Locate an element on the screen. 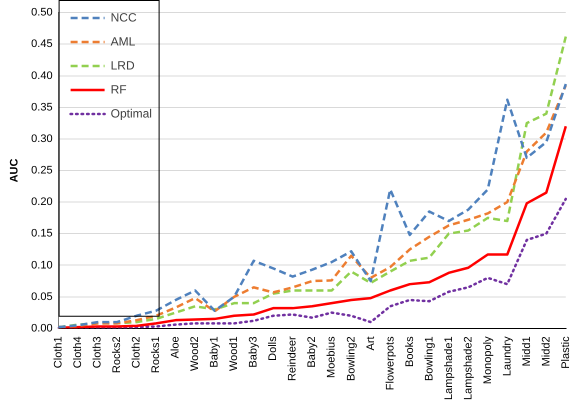  legend-label: NCC is located at coordinates (123, 17).